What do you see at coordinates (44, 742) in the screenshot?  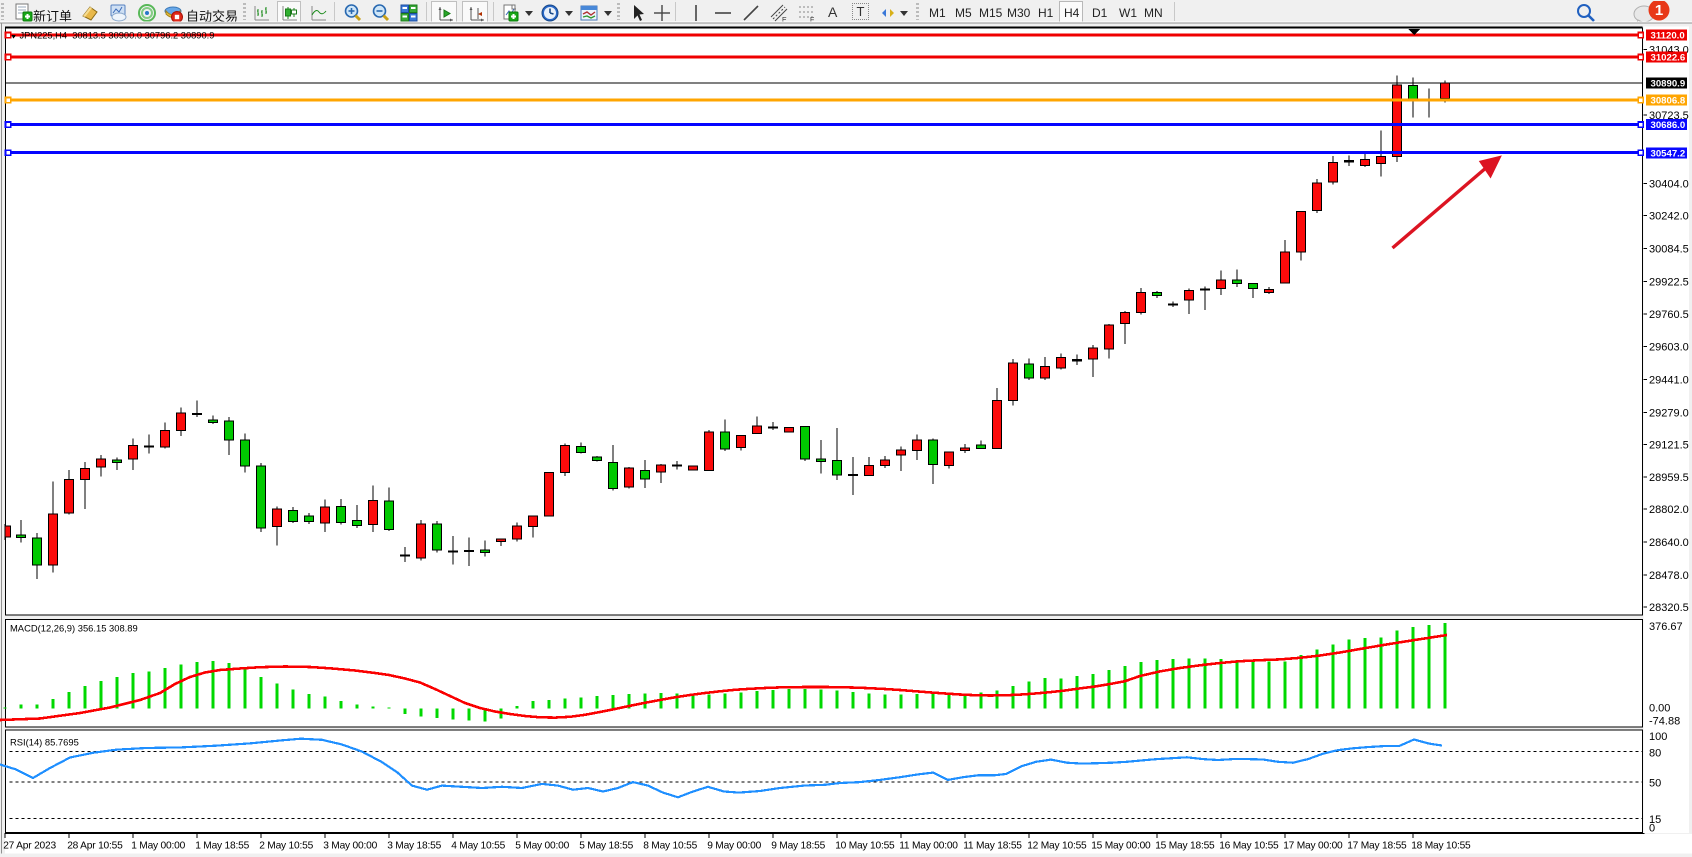 I see `svg-text: RSI(14) 85.7695` at bounding box center [44, 742].